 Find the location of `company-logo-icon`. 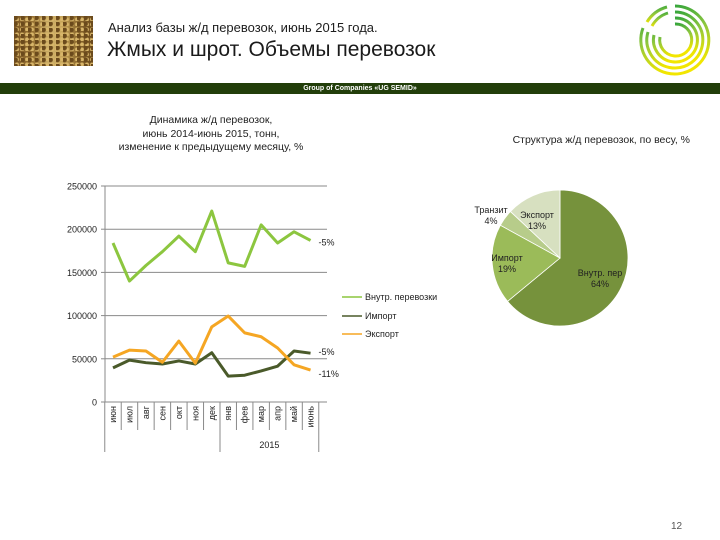

company-logo-icon is located at coordinates (675, 40).